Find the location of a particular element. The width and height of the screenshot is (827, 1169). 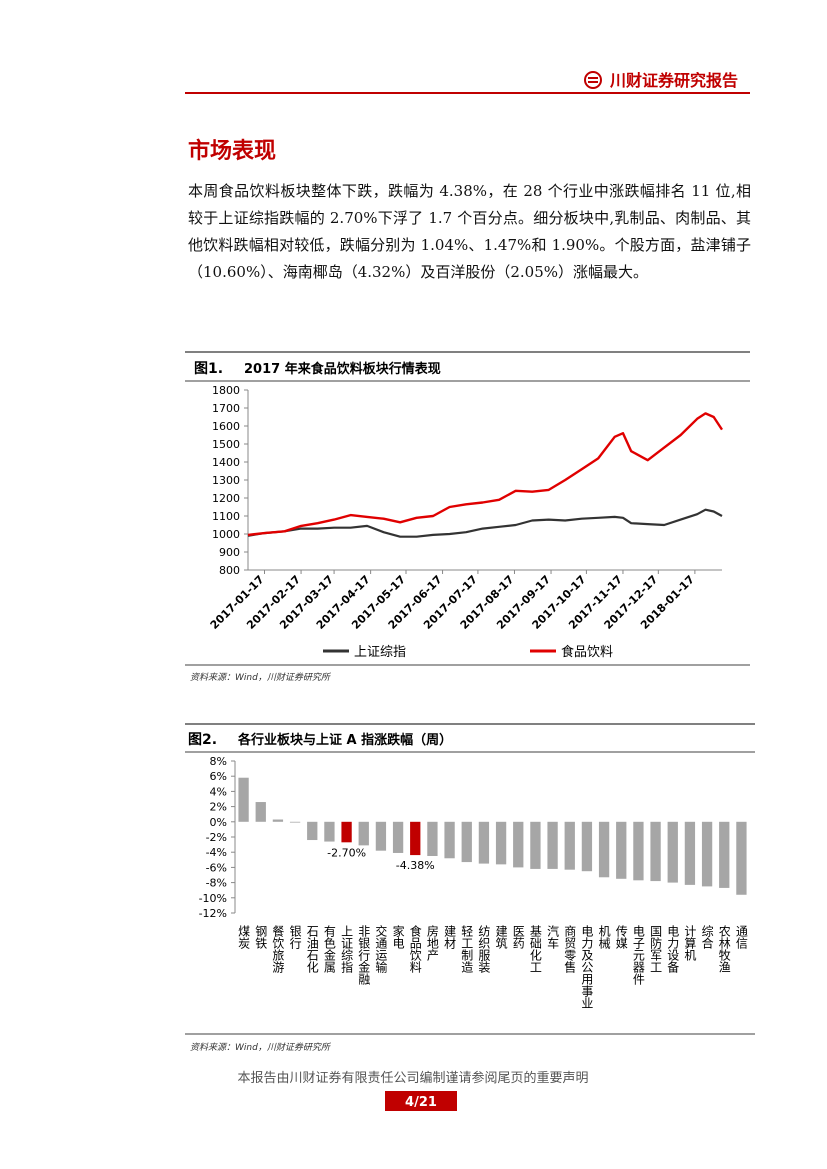

x-tick-label: 钢铁 is located at coordinates (261, 937).